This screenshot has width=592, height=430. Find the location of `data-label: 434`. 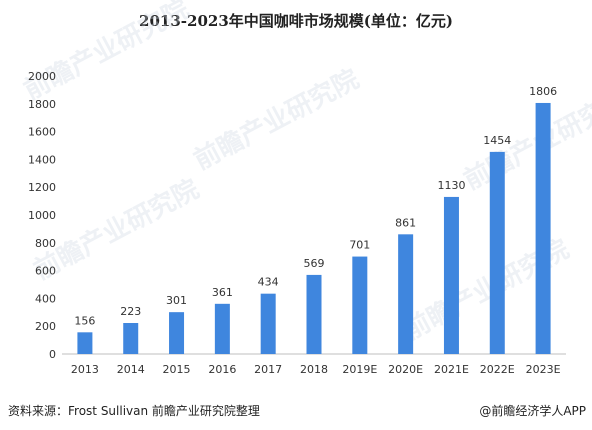

data-label: 434 is located at coordinates (268, 282).